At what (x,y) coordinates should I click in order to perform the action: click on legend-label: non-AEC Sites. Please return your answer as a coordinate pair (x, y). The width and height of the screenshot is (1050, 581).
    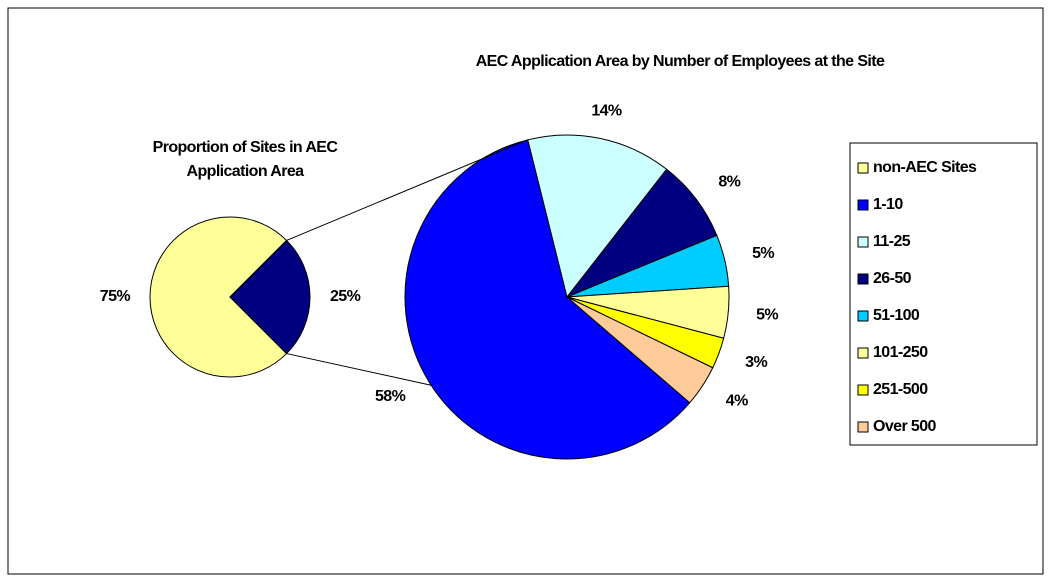
    Looking at the image, I should click on (925, 167).